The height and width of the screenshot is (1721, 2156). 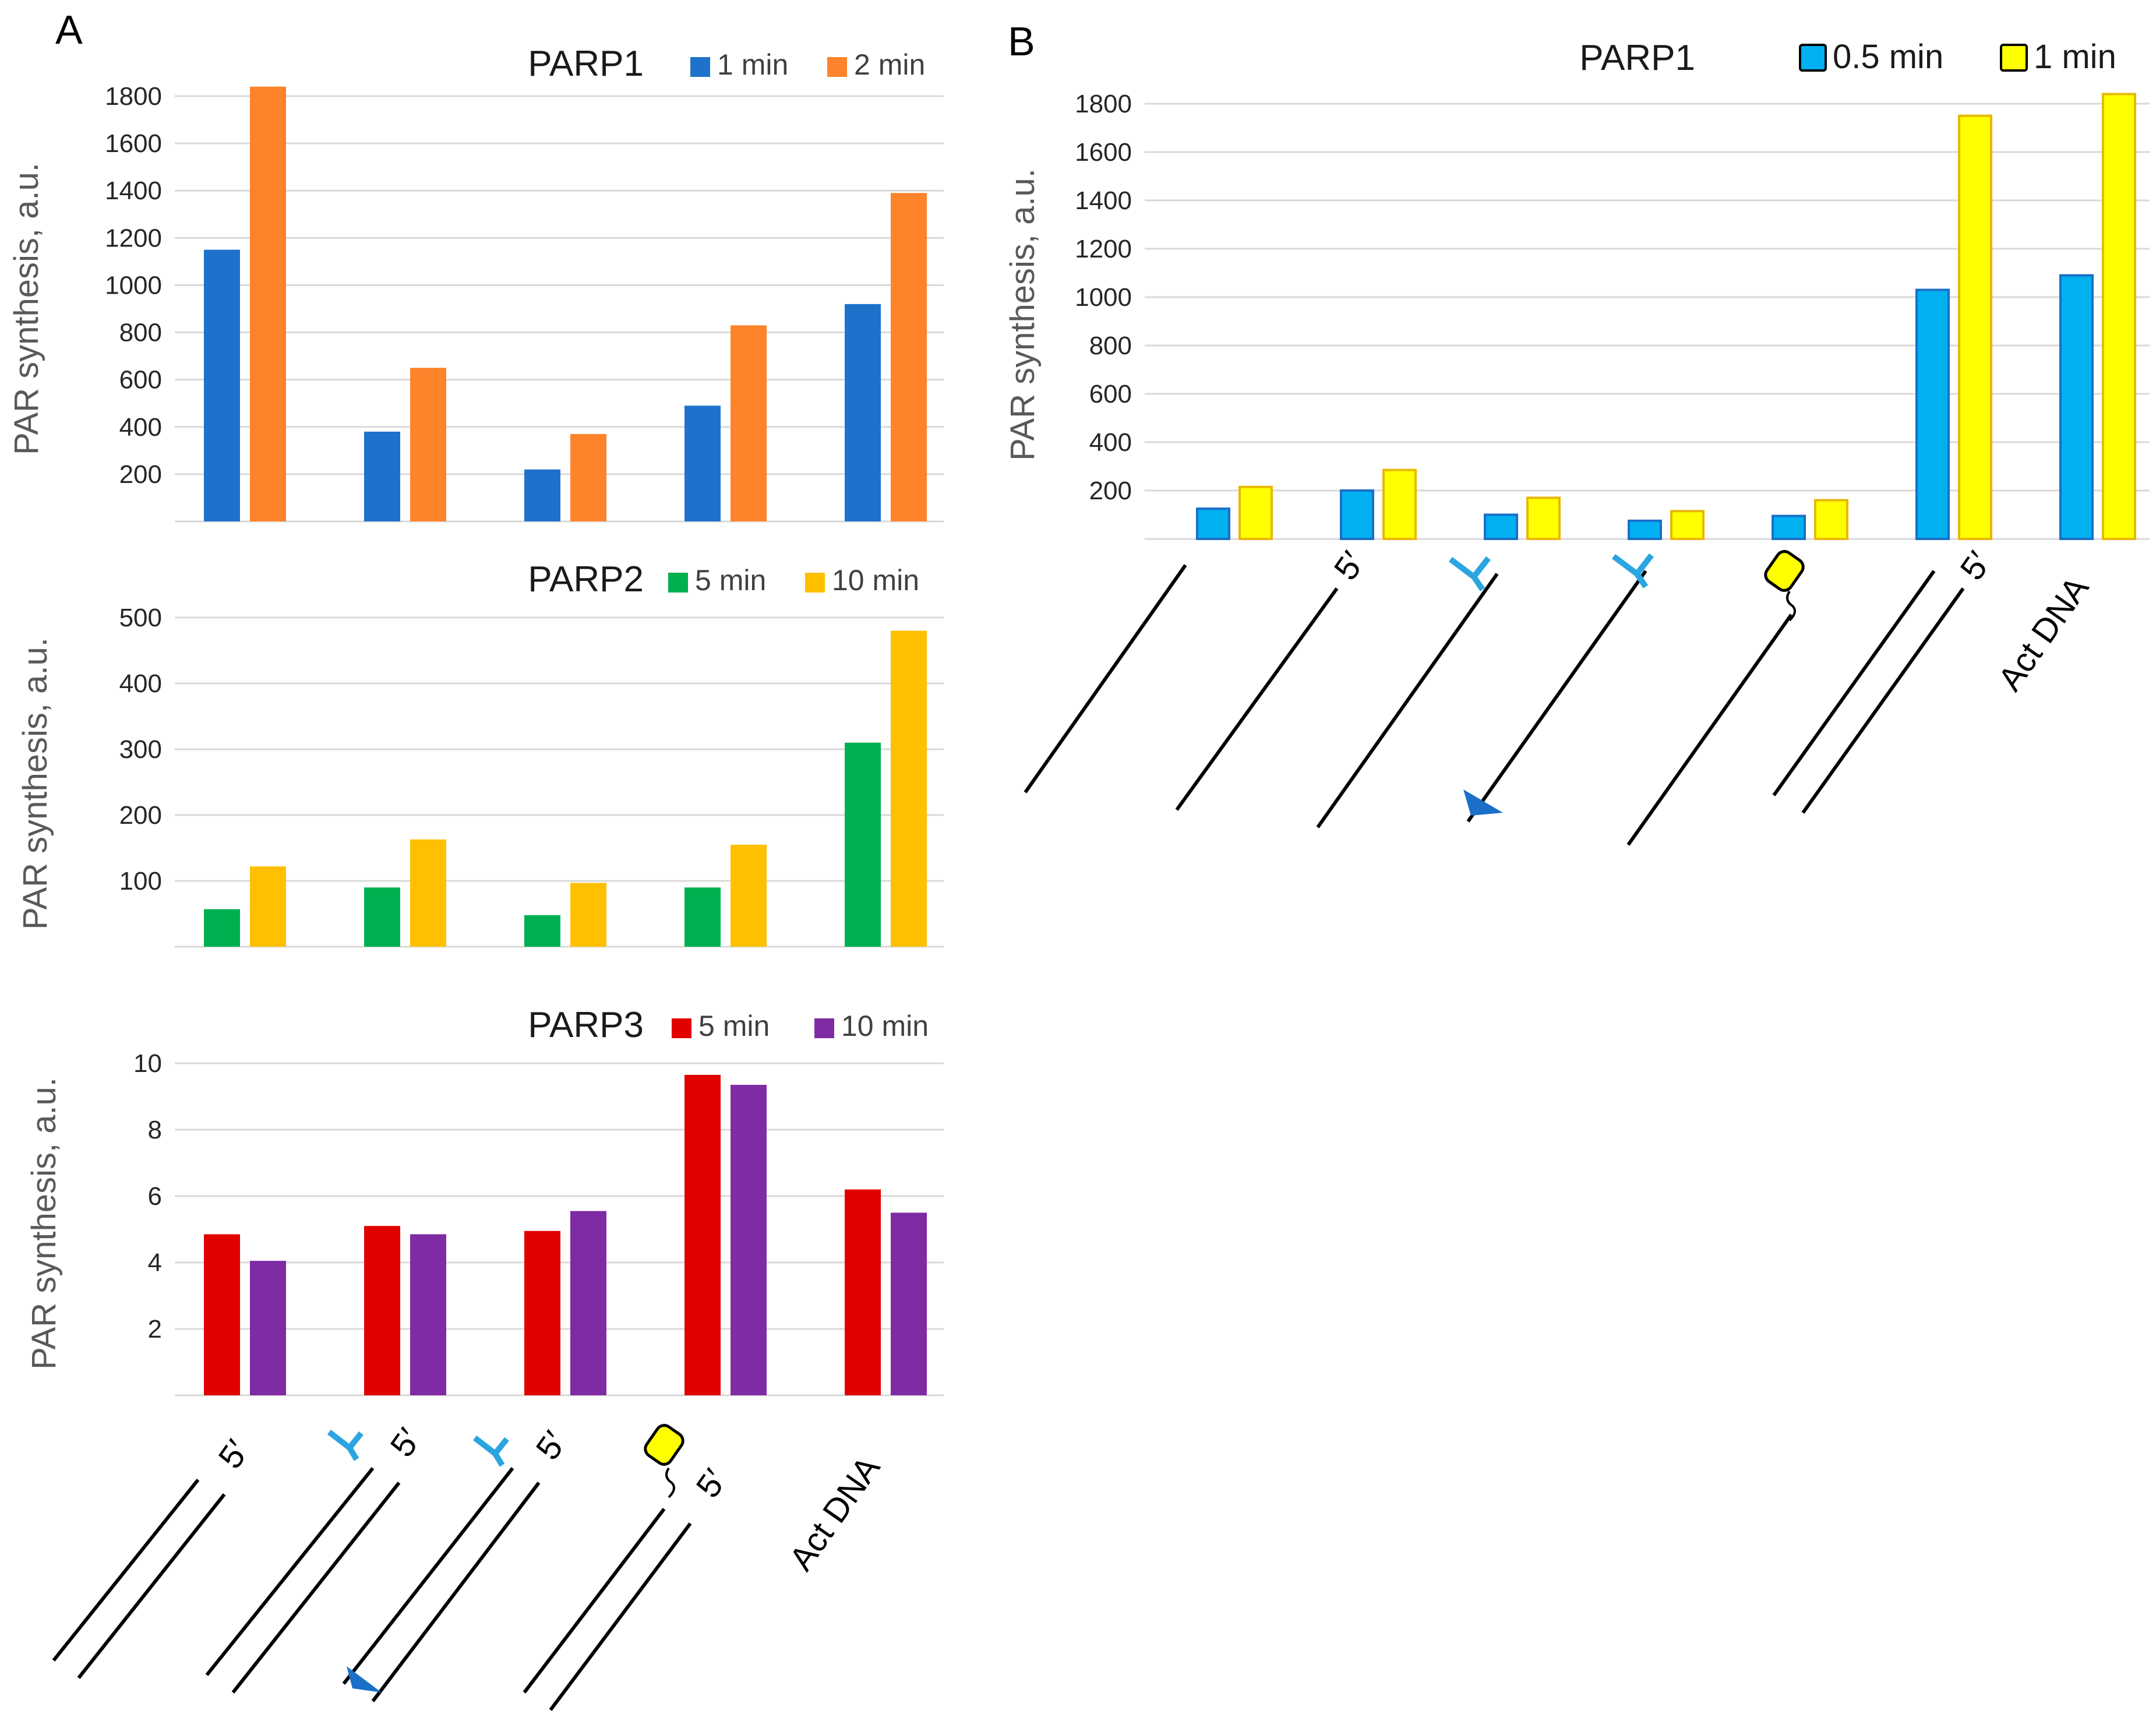 What do you see at coordinates (1559, 688) in the screenshot?
I see `substrate-b-ss-flap-arrow` at bounding box center [1559, 688].